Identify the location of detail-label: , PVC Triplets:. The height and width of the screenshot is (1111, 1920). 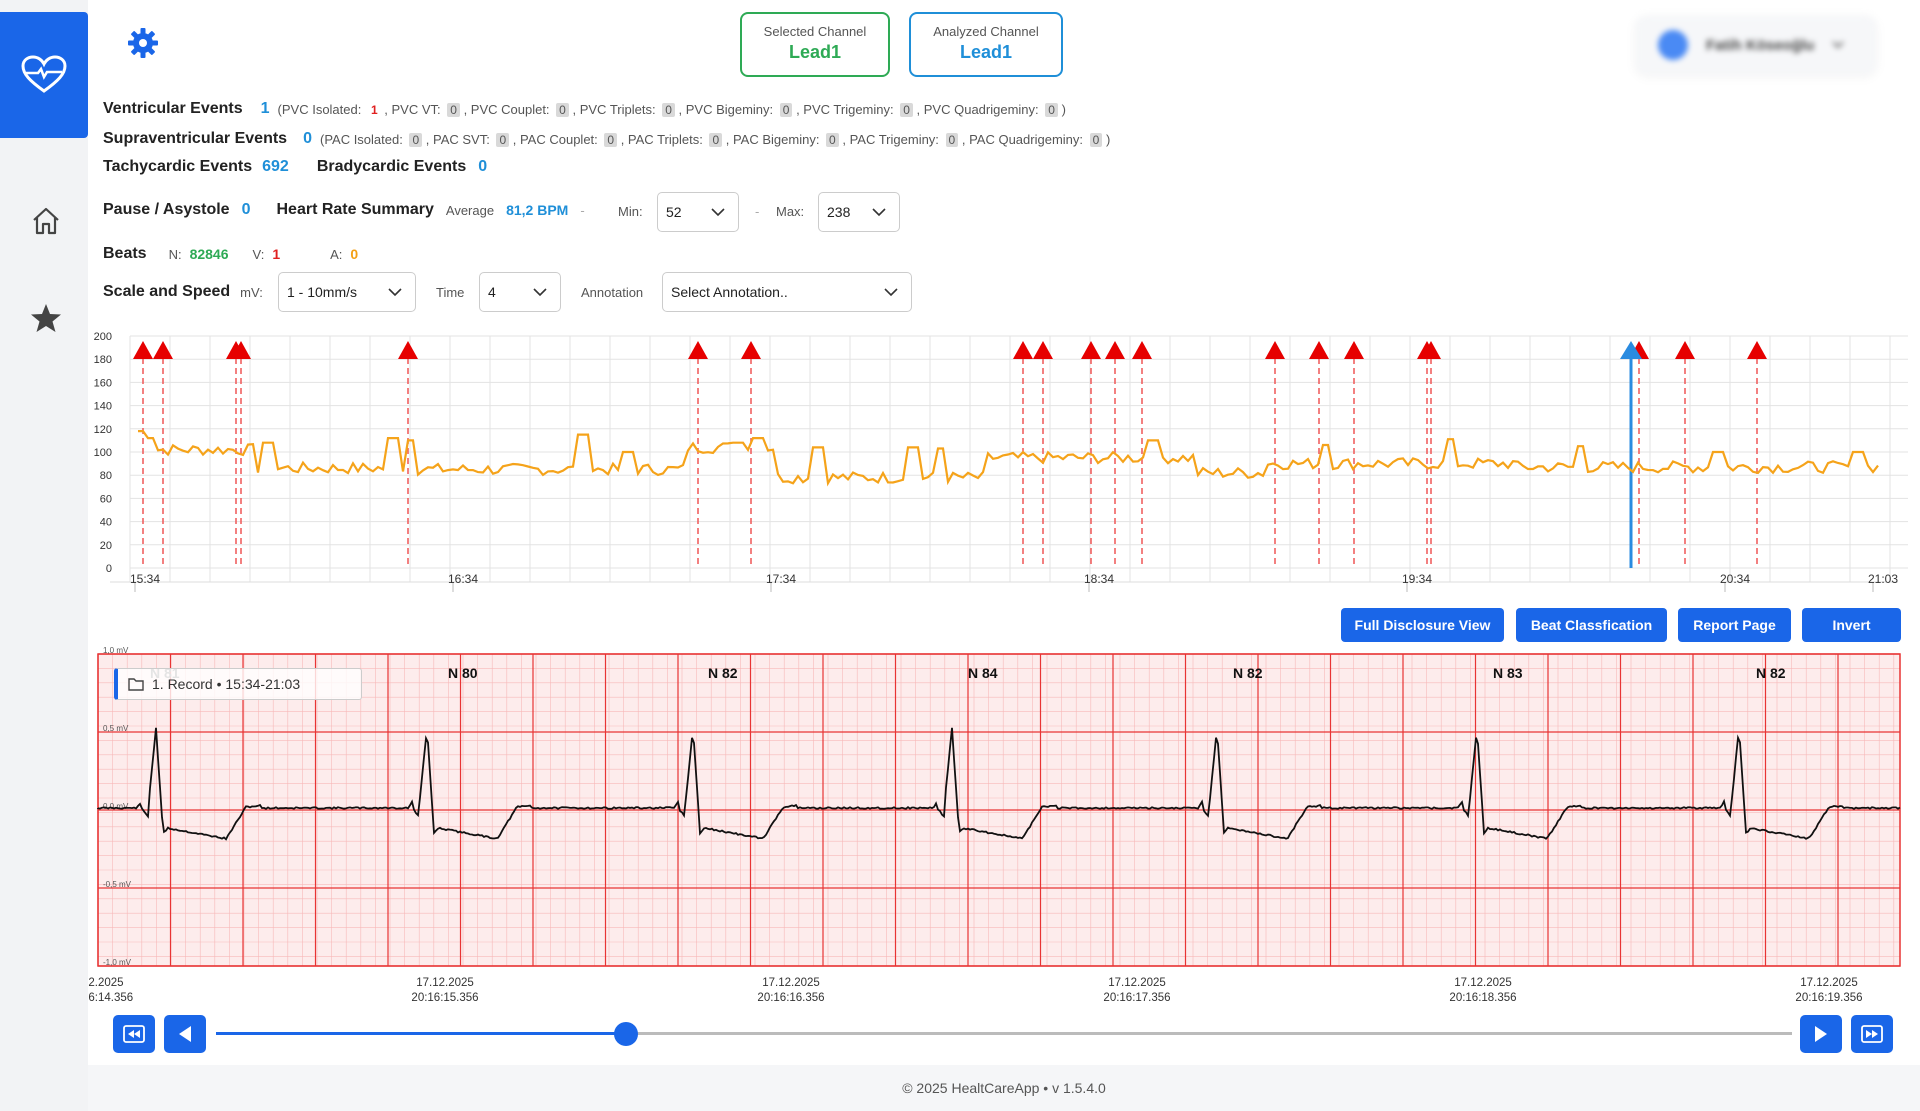
(616, 109).